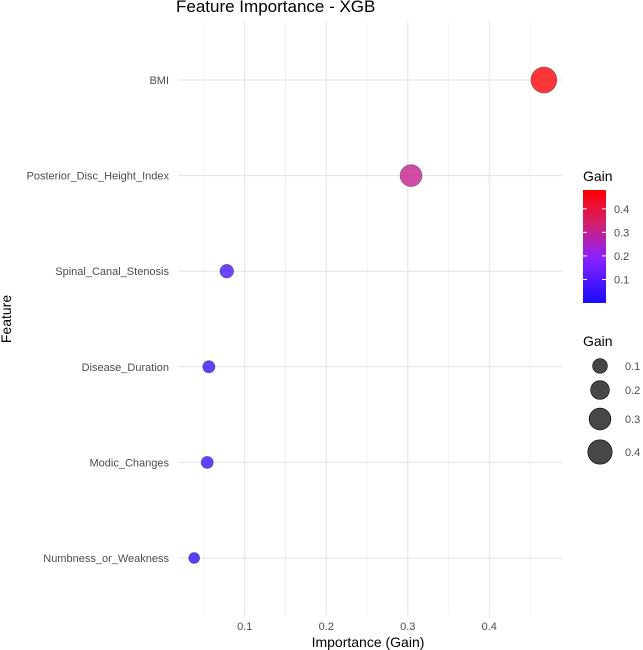 This screenshot has height=650, width=643. I want to click on x-tick-label: 0.4, so click(489, 627).